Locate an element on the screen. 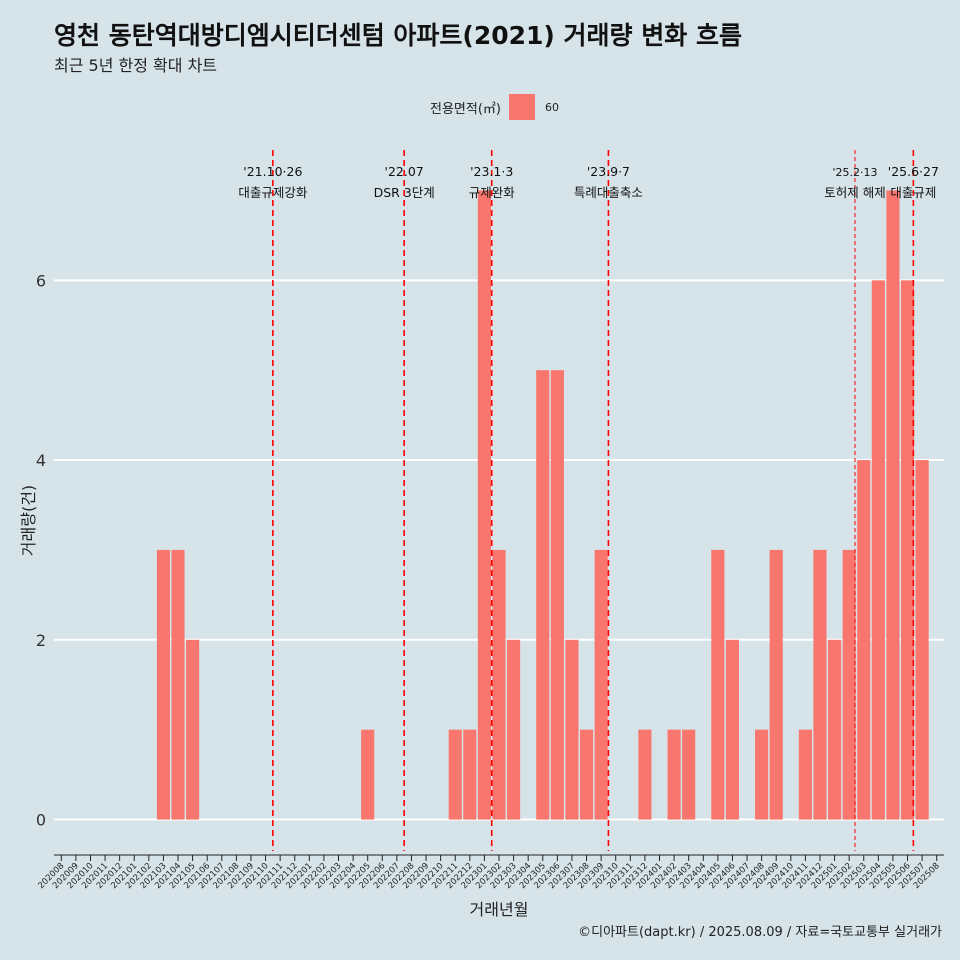 Image resolution: width=960 pixels, height=960 pixels. y-tick-label: 4 is located at coordinates (41, 460).